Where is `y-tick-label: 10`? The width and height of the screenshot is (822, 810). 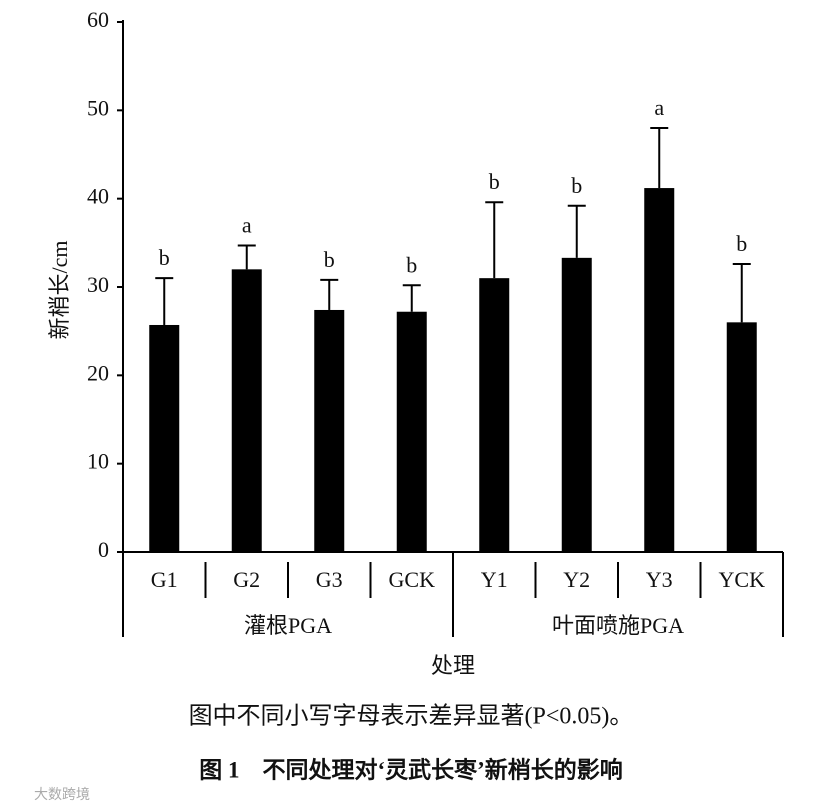 y-tick-label: 10 is located at coordinates (98, 461).